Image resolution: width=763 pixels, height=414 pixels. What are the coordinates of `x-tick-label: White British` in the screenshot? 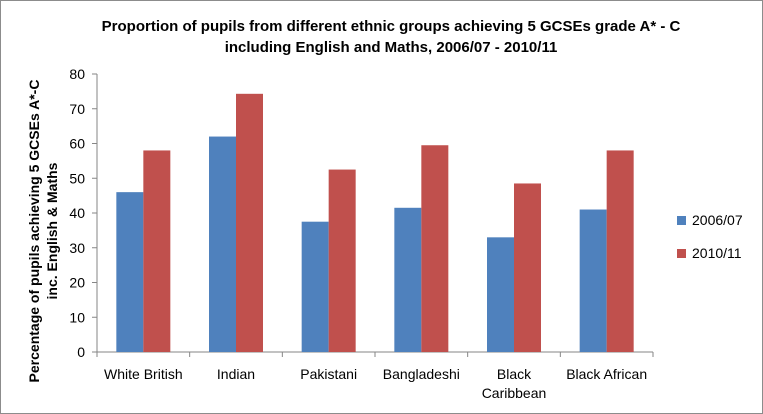 It's located at (143, 374).